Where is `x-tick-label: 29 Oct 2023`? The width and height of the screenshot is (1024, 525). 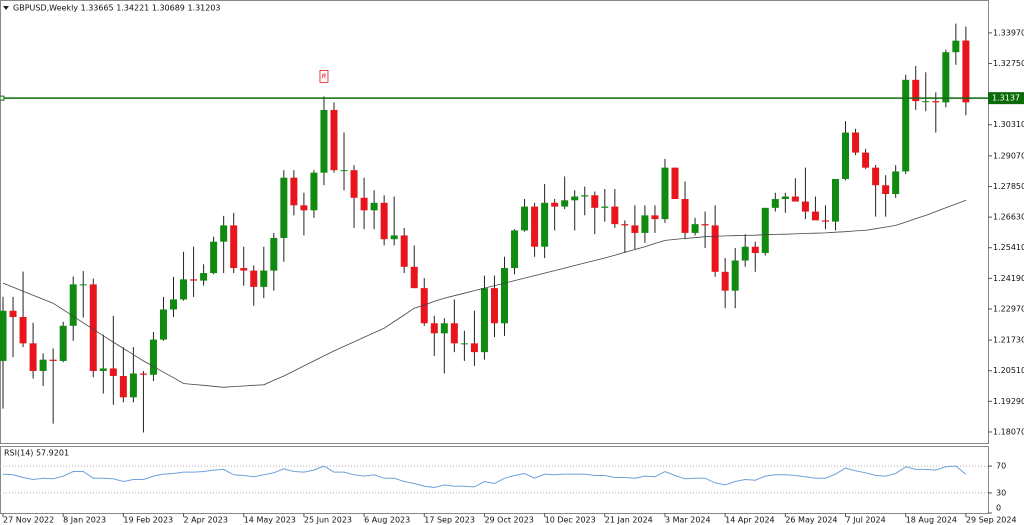 x-tick-label: 29 Oct 2023 is located at coordinates (508, 520).